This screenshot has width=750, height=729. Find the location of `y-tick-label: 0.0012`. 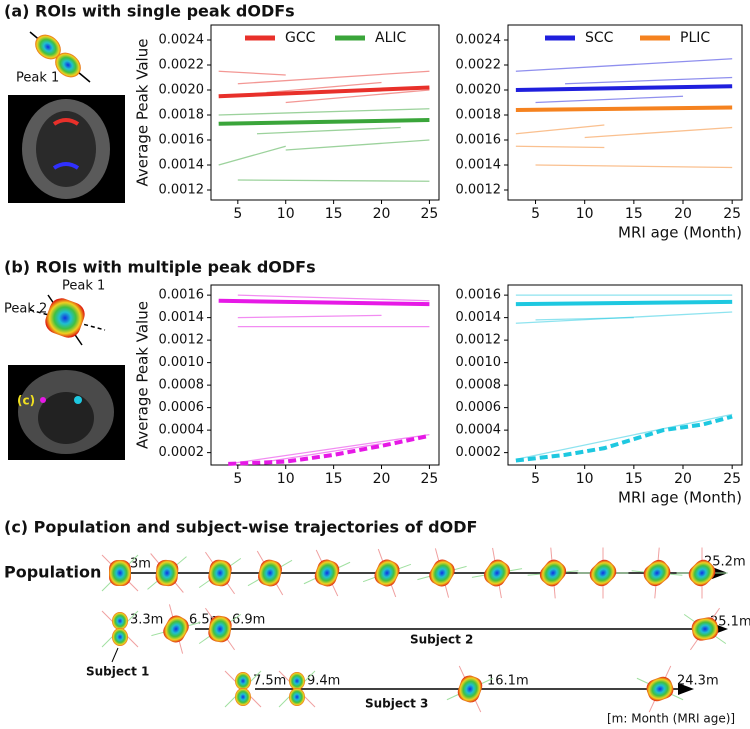

y-tick-label: 0.0012 is located at coordinates (479, 190).